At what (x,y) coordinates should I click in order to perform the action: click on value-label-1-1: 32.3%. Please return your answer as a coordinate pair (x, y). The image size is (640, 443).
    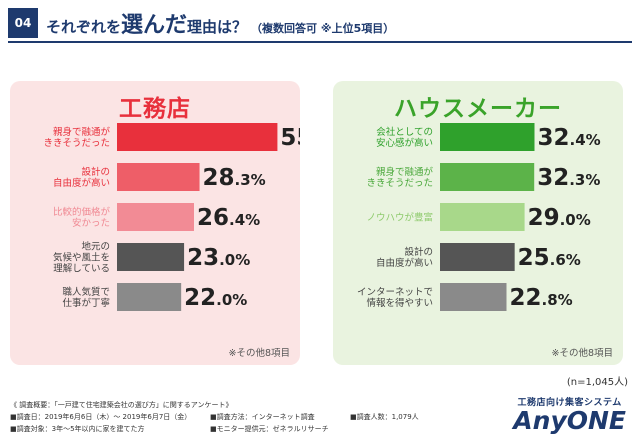
    Looking at the image, I should click on (568, 178).